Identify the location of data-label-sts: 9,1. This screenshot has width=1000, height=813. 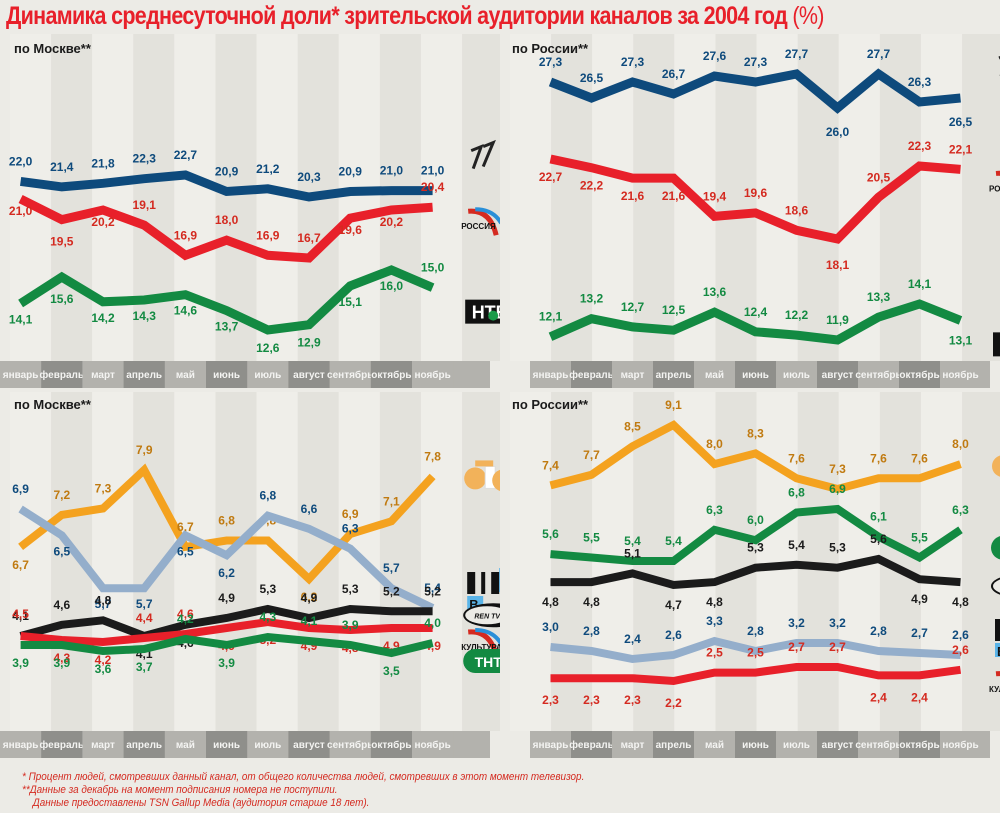
(673, 405).